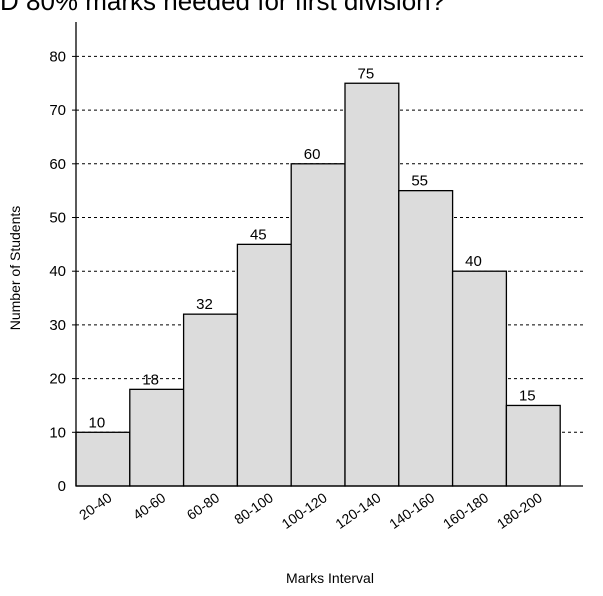 The width and height of the screenshot is (603, 596). What do you see at coordinates (366, 73) in the screenshot?
I see `data-label-120-140: 75` at bounding box center [366, 73].